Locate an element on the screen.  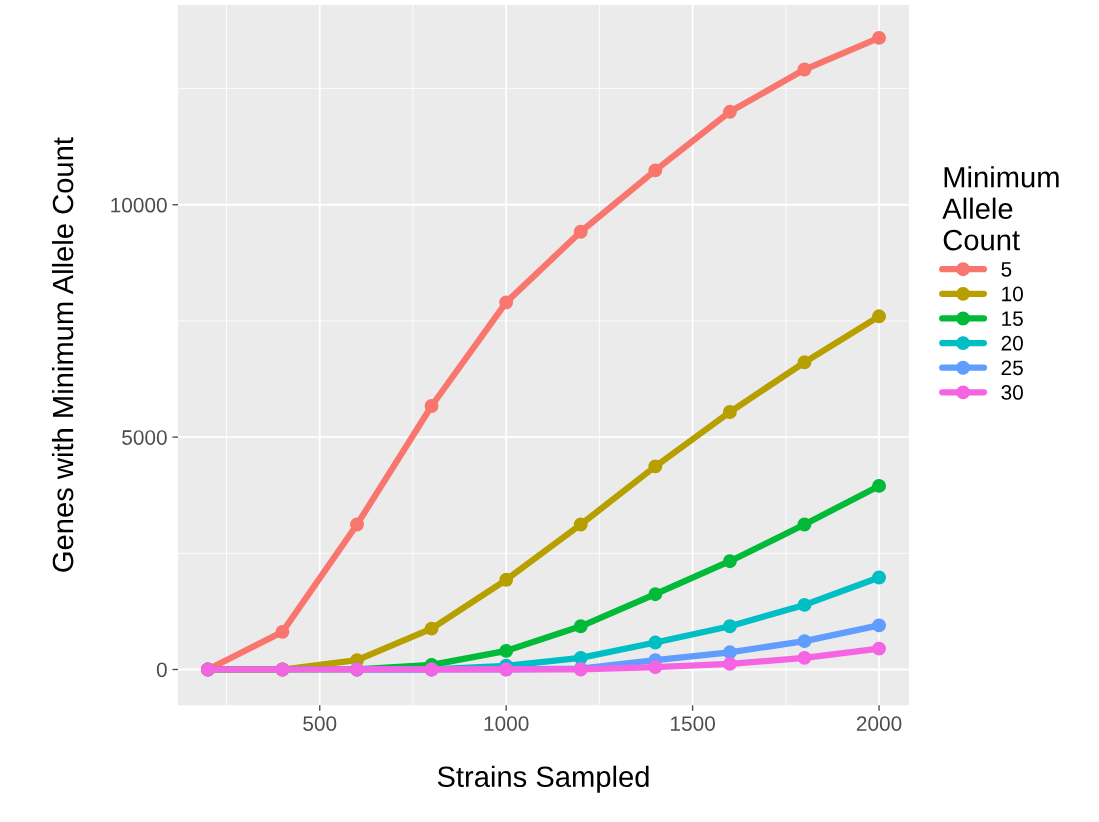
y-axis-title: Genes with Minimum Allele Count is located at coordinates (62, 354).